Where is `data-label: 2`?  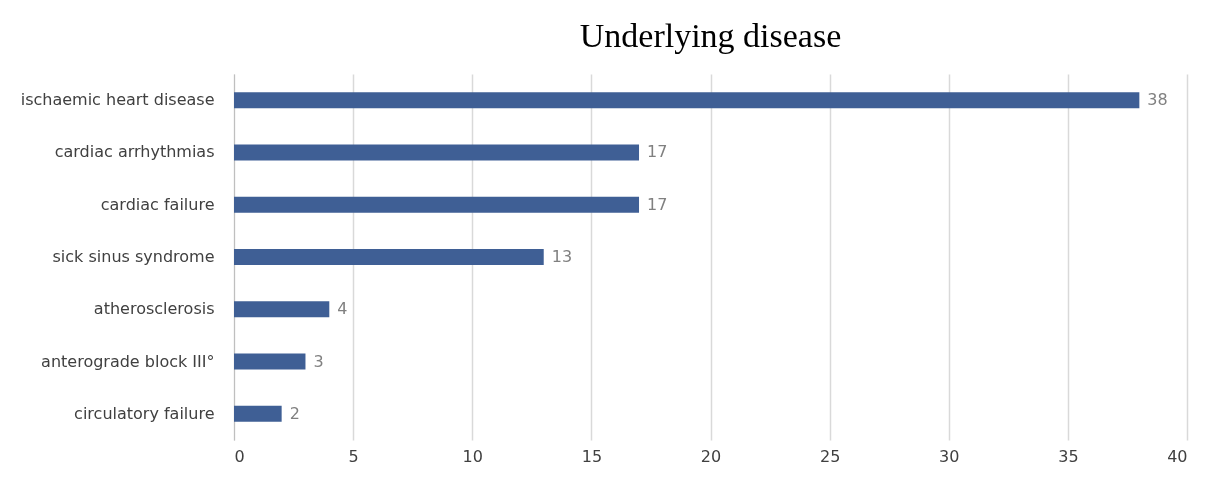
data-label: 2 is located at coordinates (294, 413).